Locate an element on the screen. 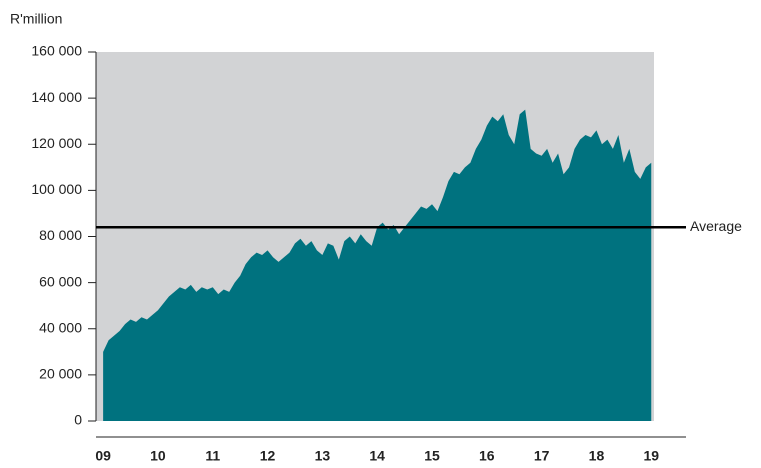  x-tick-label: 09 is located at coordinates (103, 455).